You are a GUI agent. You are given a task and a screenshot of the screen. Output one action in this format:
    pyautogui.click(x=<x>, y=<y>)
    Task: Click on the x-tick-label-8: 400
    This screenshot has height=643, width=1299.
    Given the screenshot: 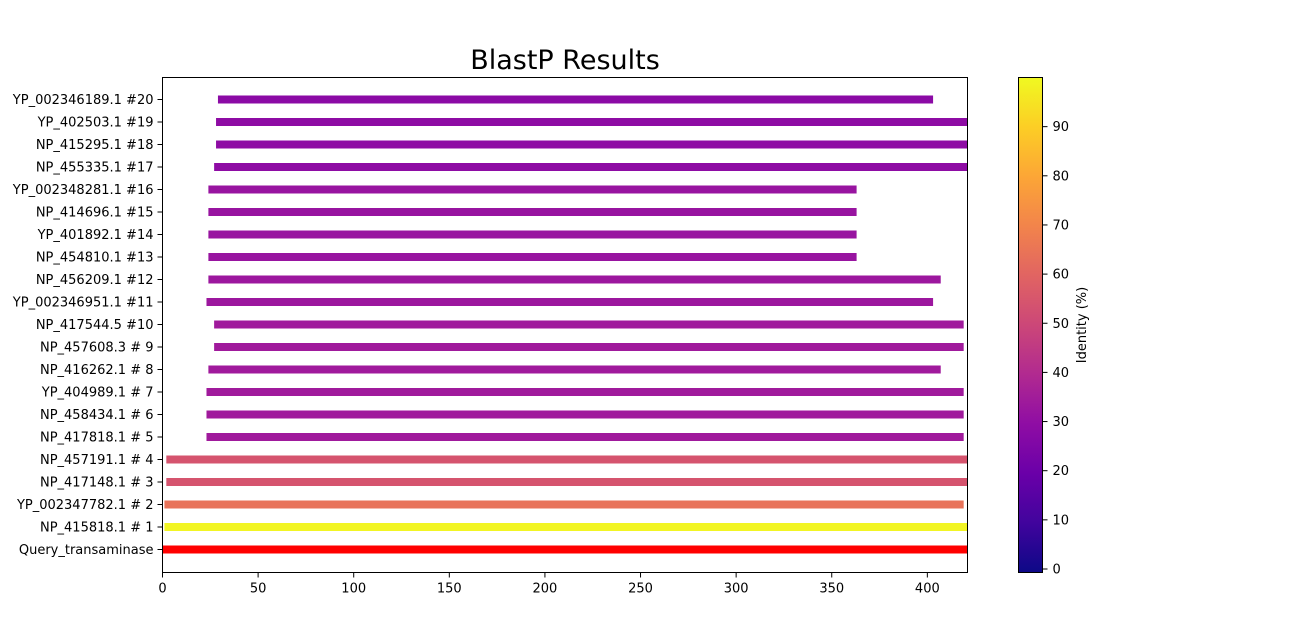 What is the action you would take?
    pyautogui.click(x=927, y=589)
    